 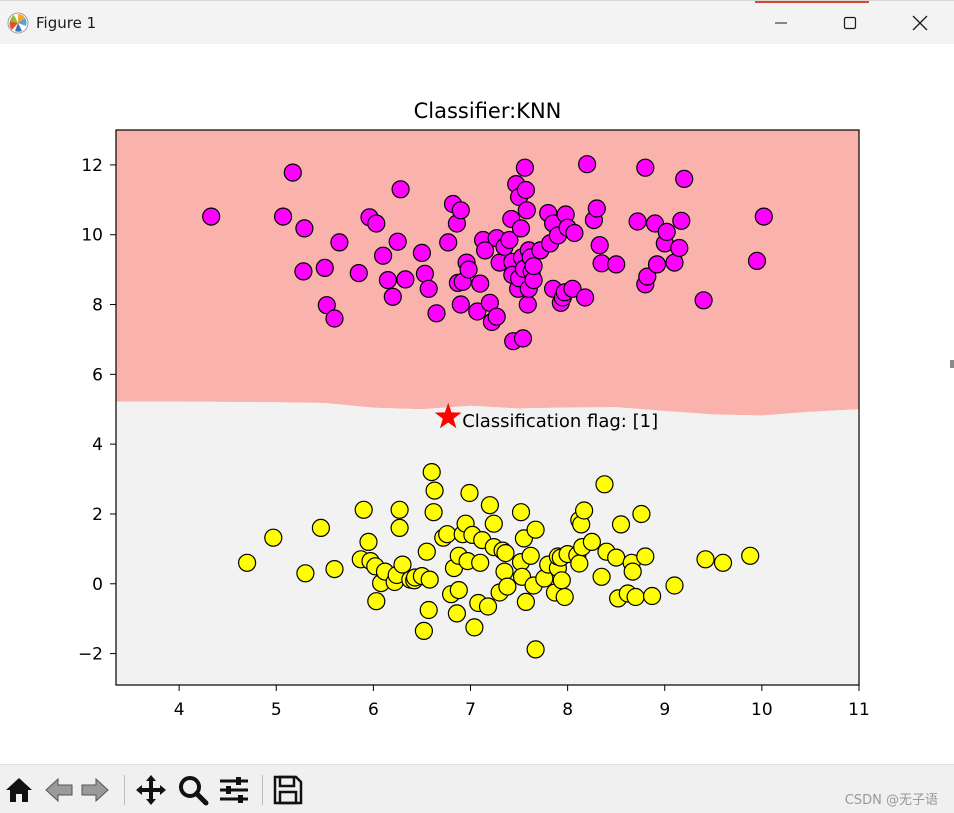 I want to click on y-tick-label: 10, so click(x=92, y=236).